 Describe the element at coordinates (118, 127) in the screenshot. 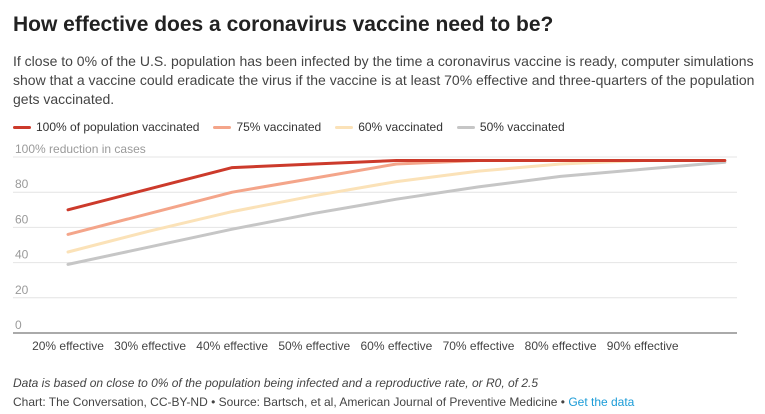

I see `legend-label: 100% of population vaccinated` at that location.